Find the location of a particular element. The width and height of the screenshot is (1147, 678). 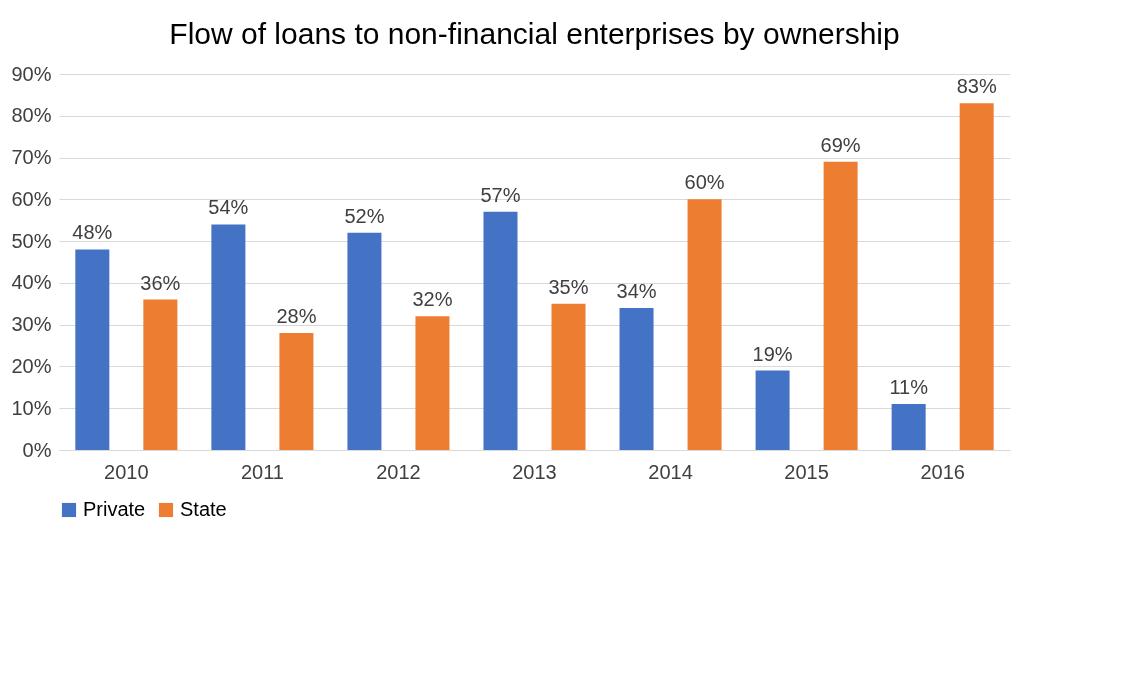

y-tick-label: 40% is located at coordinates (31, 282).